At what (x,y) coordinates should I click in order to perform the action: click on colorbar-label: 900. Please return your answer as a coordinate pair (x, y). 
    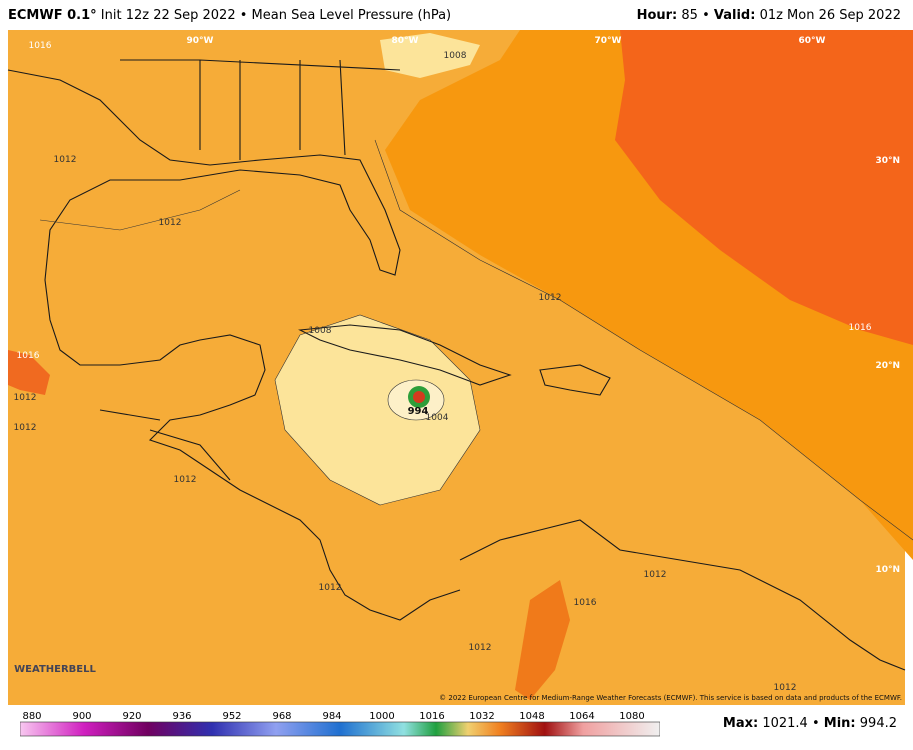
    Looking at the image, I should click on (81, 716).